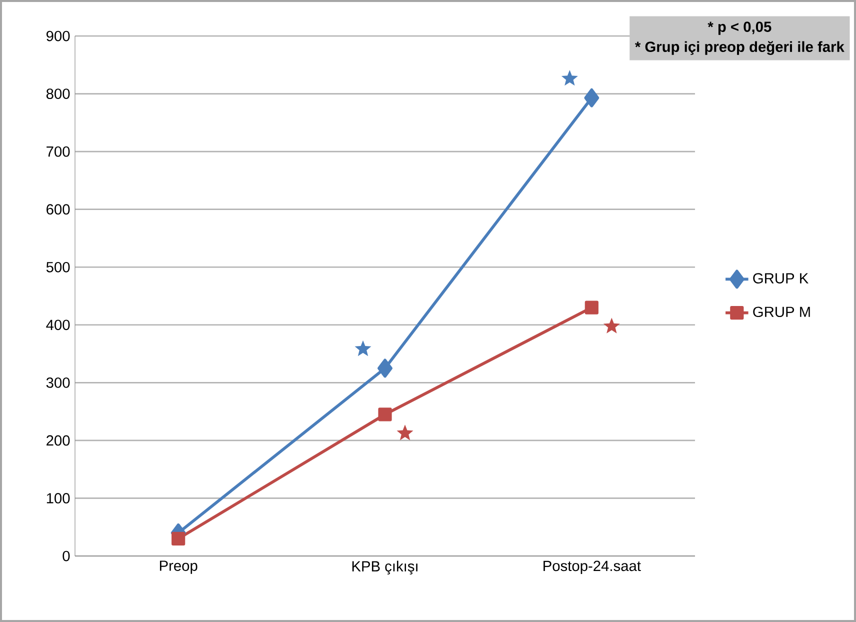 Image resolution: width=856 pixels, height=622 pixels. What do you see at coordinates (58, 498) in the screenshot?
I see `y-tick-label: 100` at bounding box center [58, 498].